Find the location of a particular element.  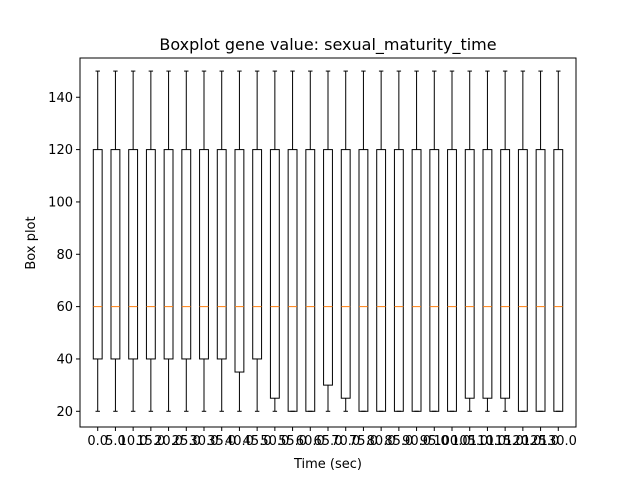

box-70.0 is located at coordinates (345, 241).